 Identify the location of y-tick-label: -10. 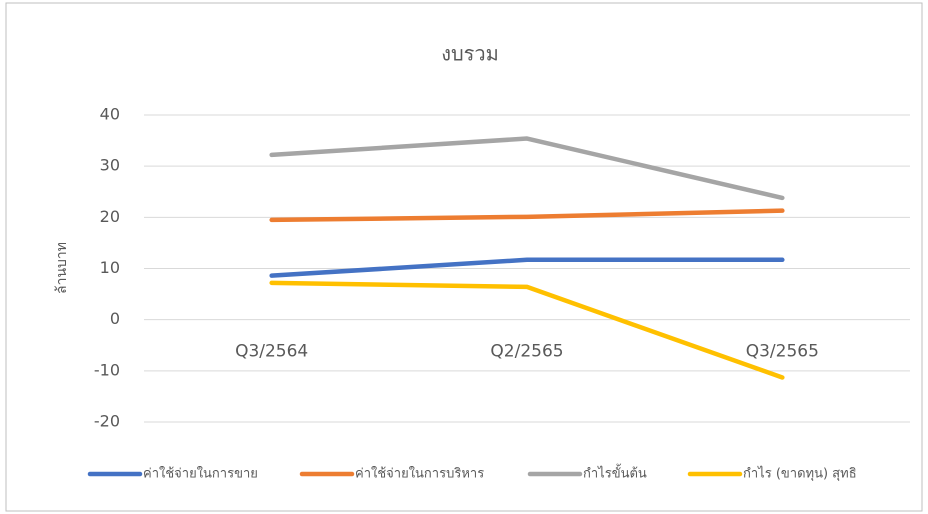
(107, 369).